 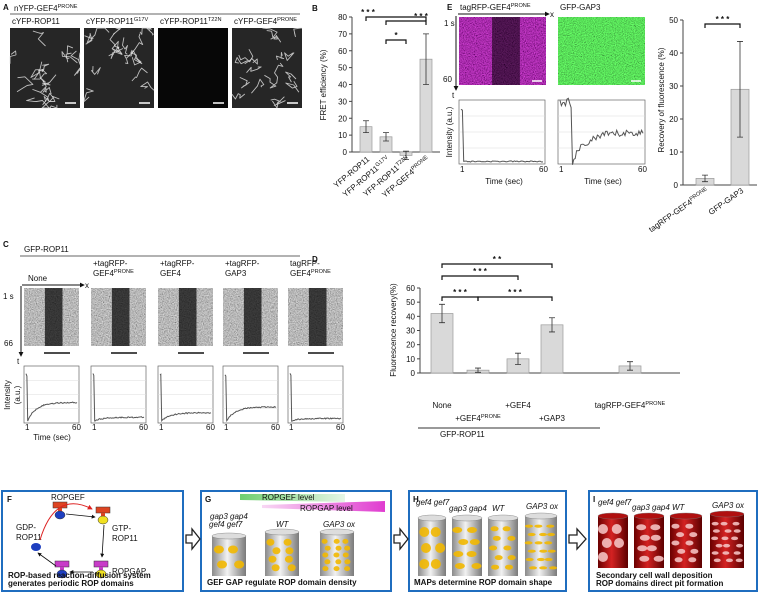 What do you see at coordinates (421, 16) in the screenshot?
I see `text-part: * * *` at bounding box center [421, 16].